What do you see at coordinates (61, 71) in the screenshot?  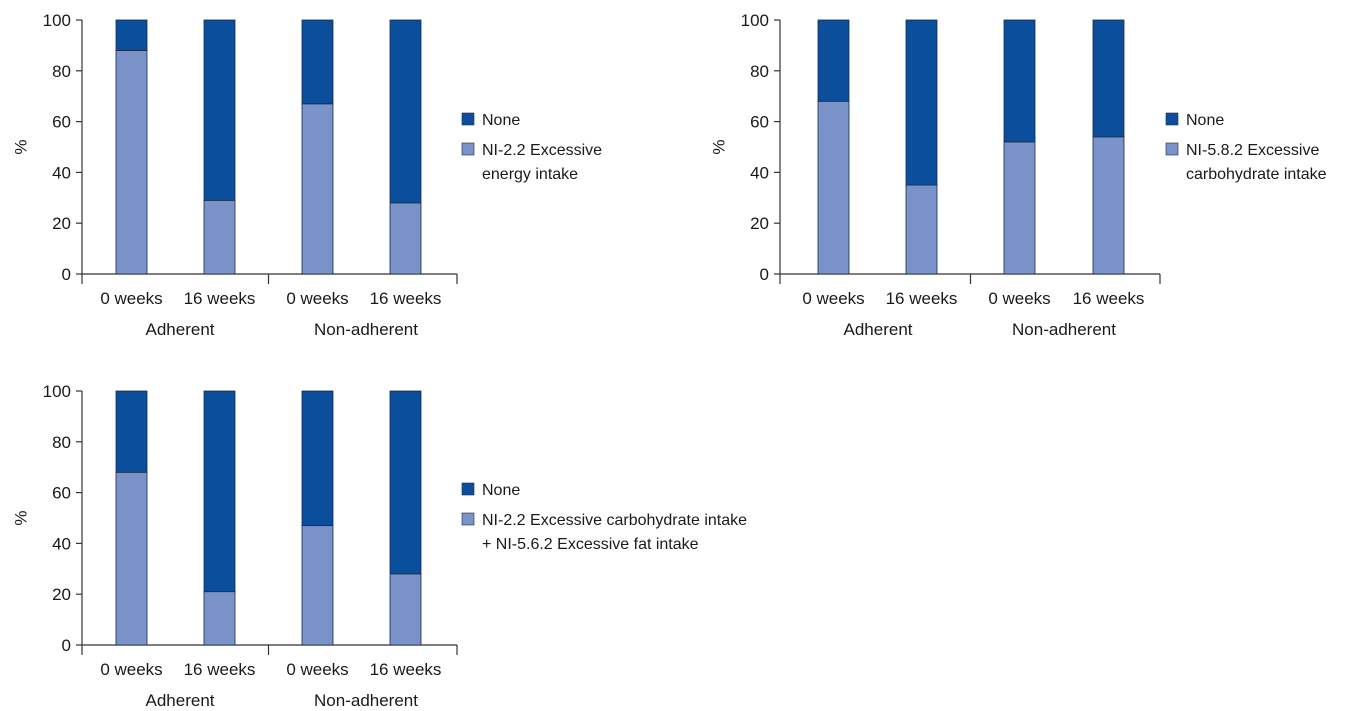 I see `chart1-y-tick-label: 80` at bounding box center [61, 71].